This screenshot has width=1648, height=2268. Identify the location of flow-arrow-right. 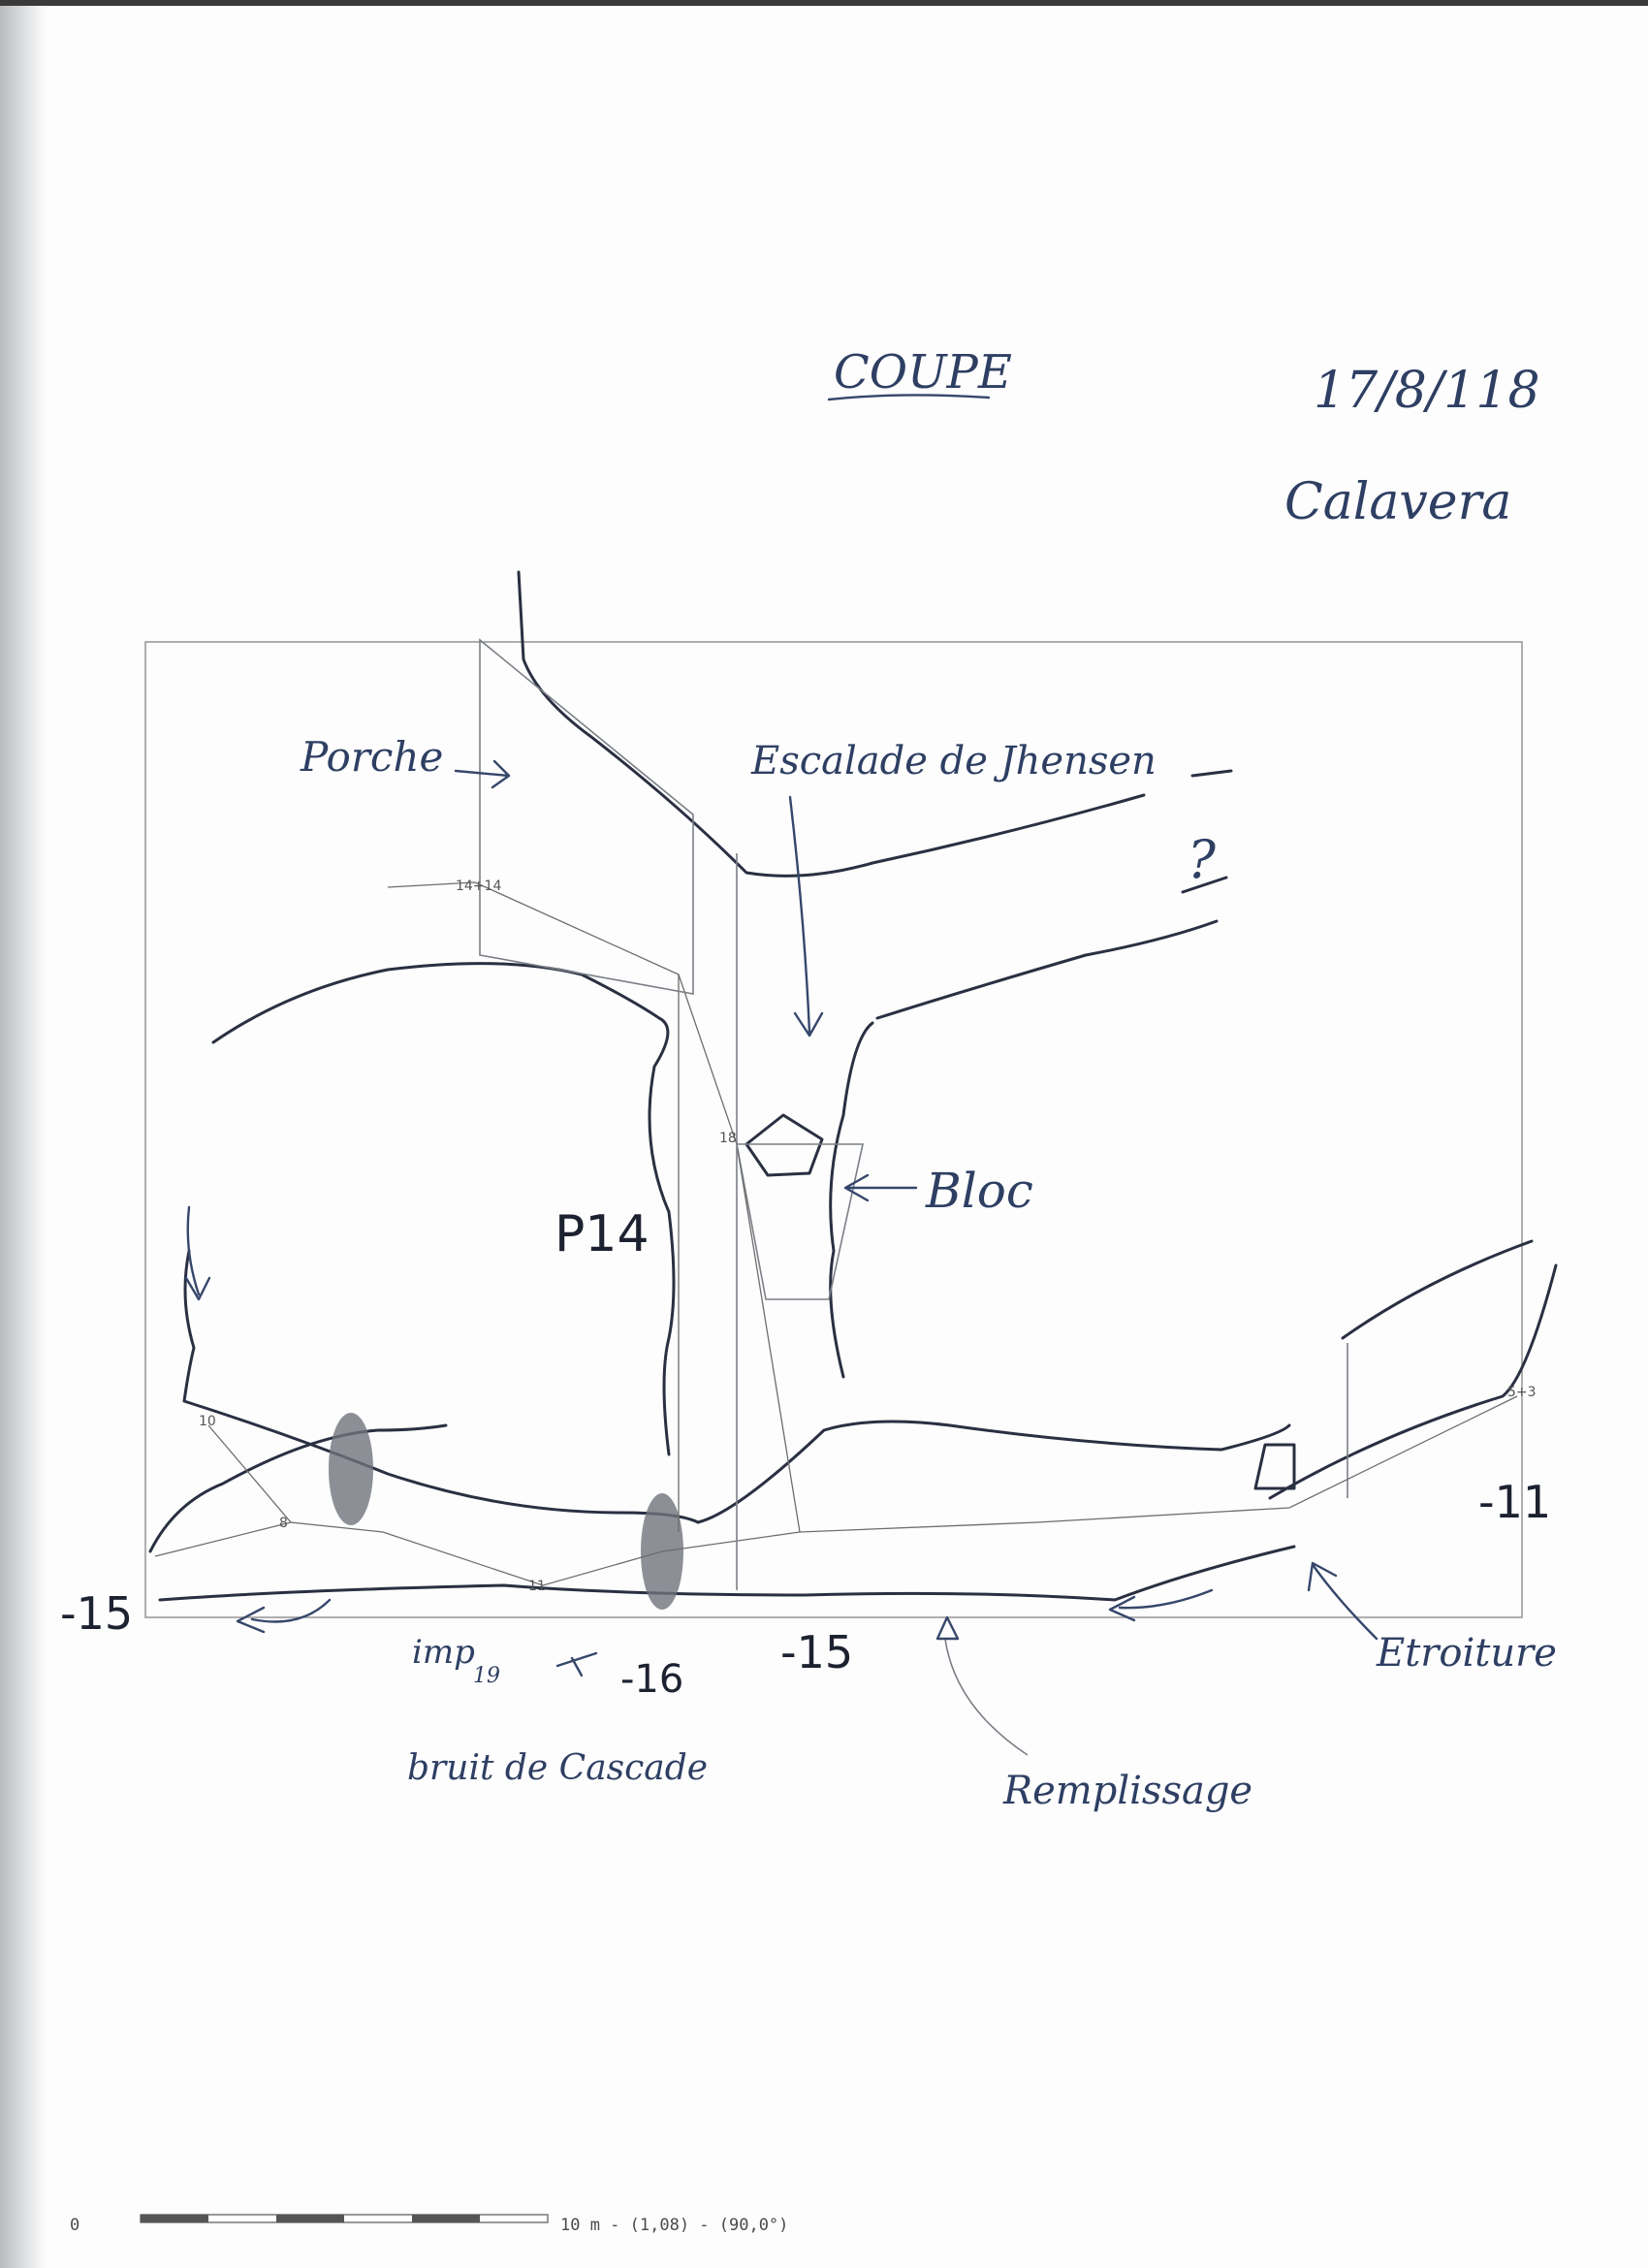
(1161, 1605).